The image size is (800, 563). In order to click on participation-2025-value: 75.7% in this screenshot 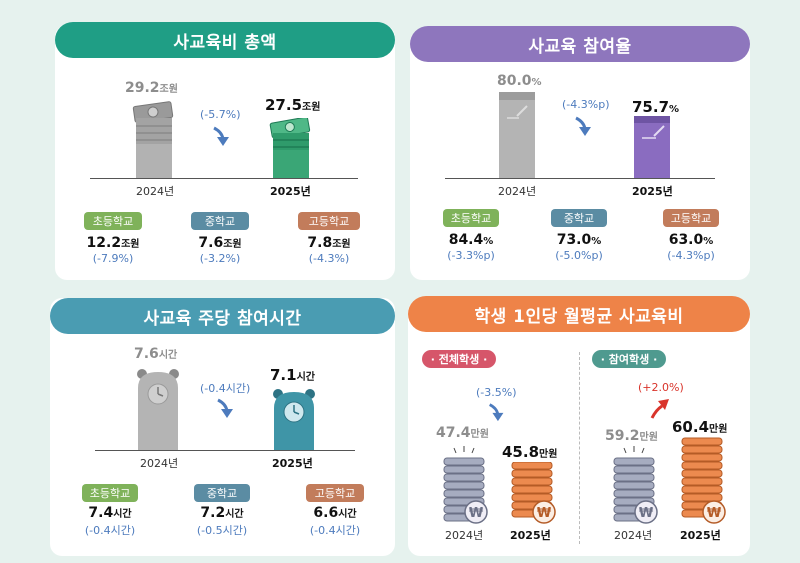, I will do `click(656, 107)`.